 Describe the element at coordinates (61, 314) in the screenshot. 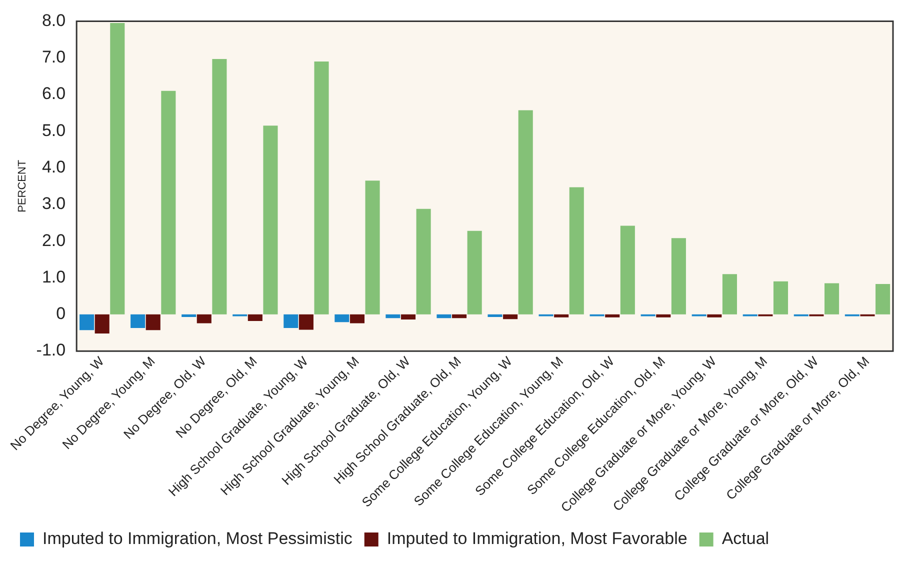

I see `y-tick-label: 0` at that location.